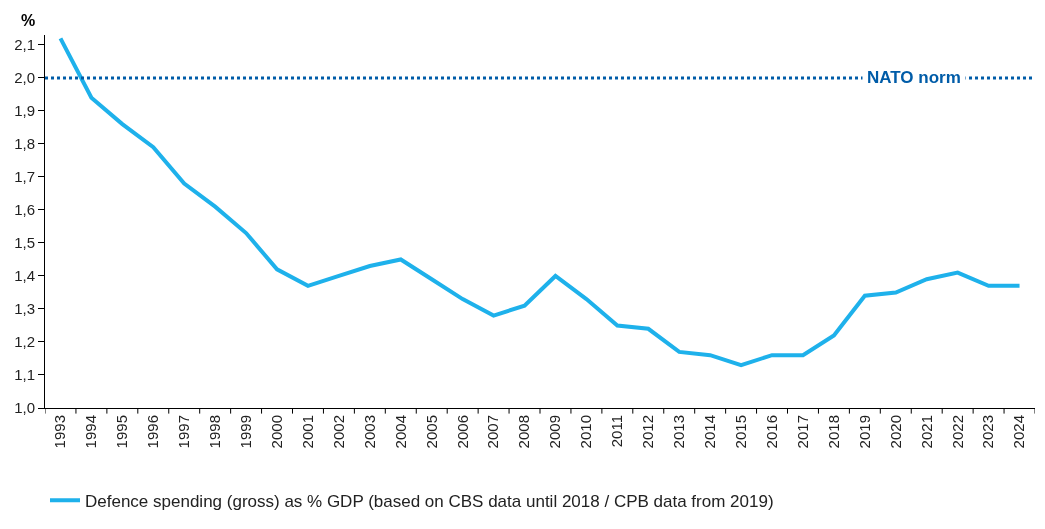 The height and width of the screenshot is (529, 1045). Describe the element at coordinates (988, 432) in the screenshot. I see `x-tick-label: 2023` at that location.